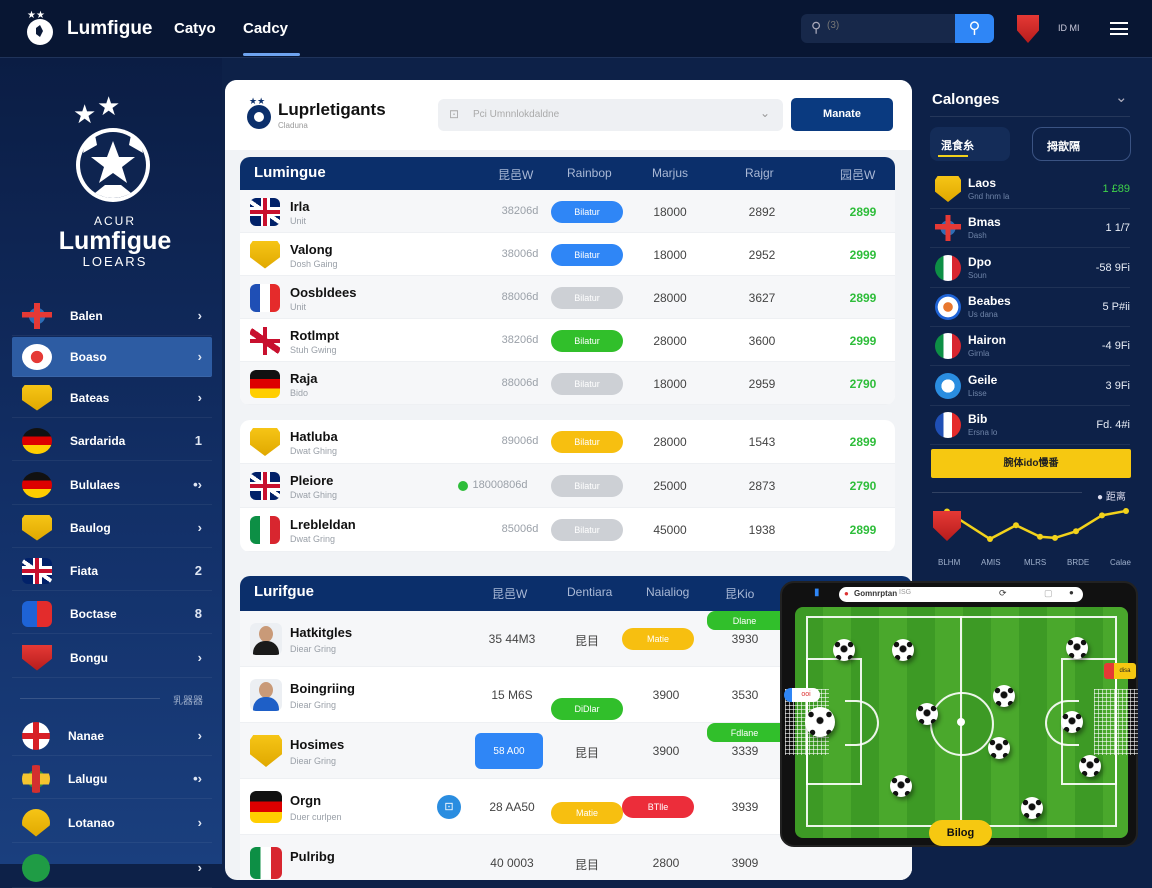  I want to click on status-pill: BTlle, so click(658, 807).